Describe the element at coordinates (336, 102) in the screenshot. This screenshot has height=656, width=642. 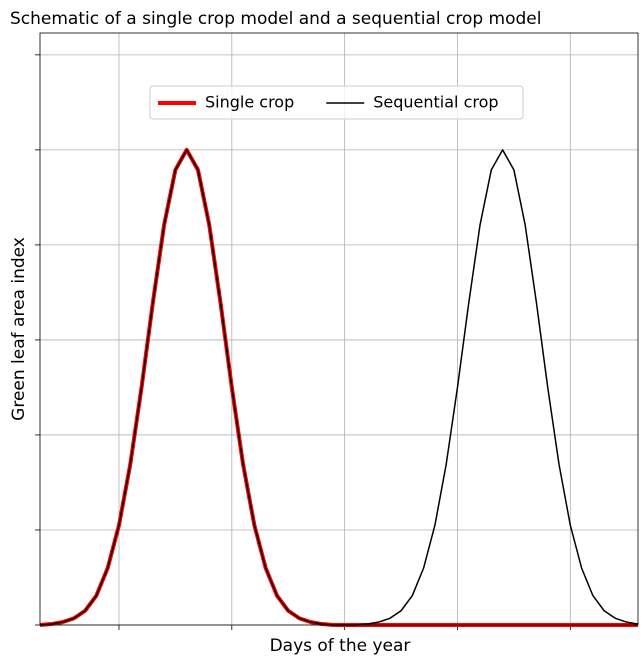
I see `legend: Single crop Sequential crop` at that location.